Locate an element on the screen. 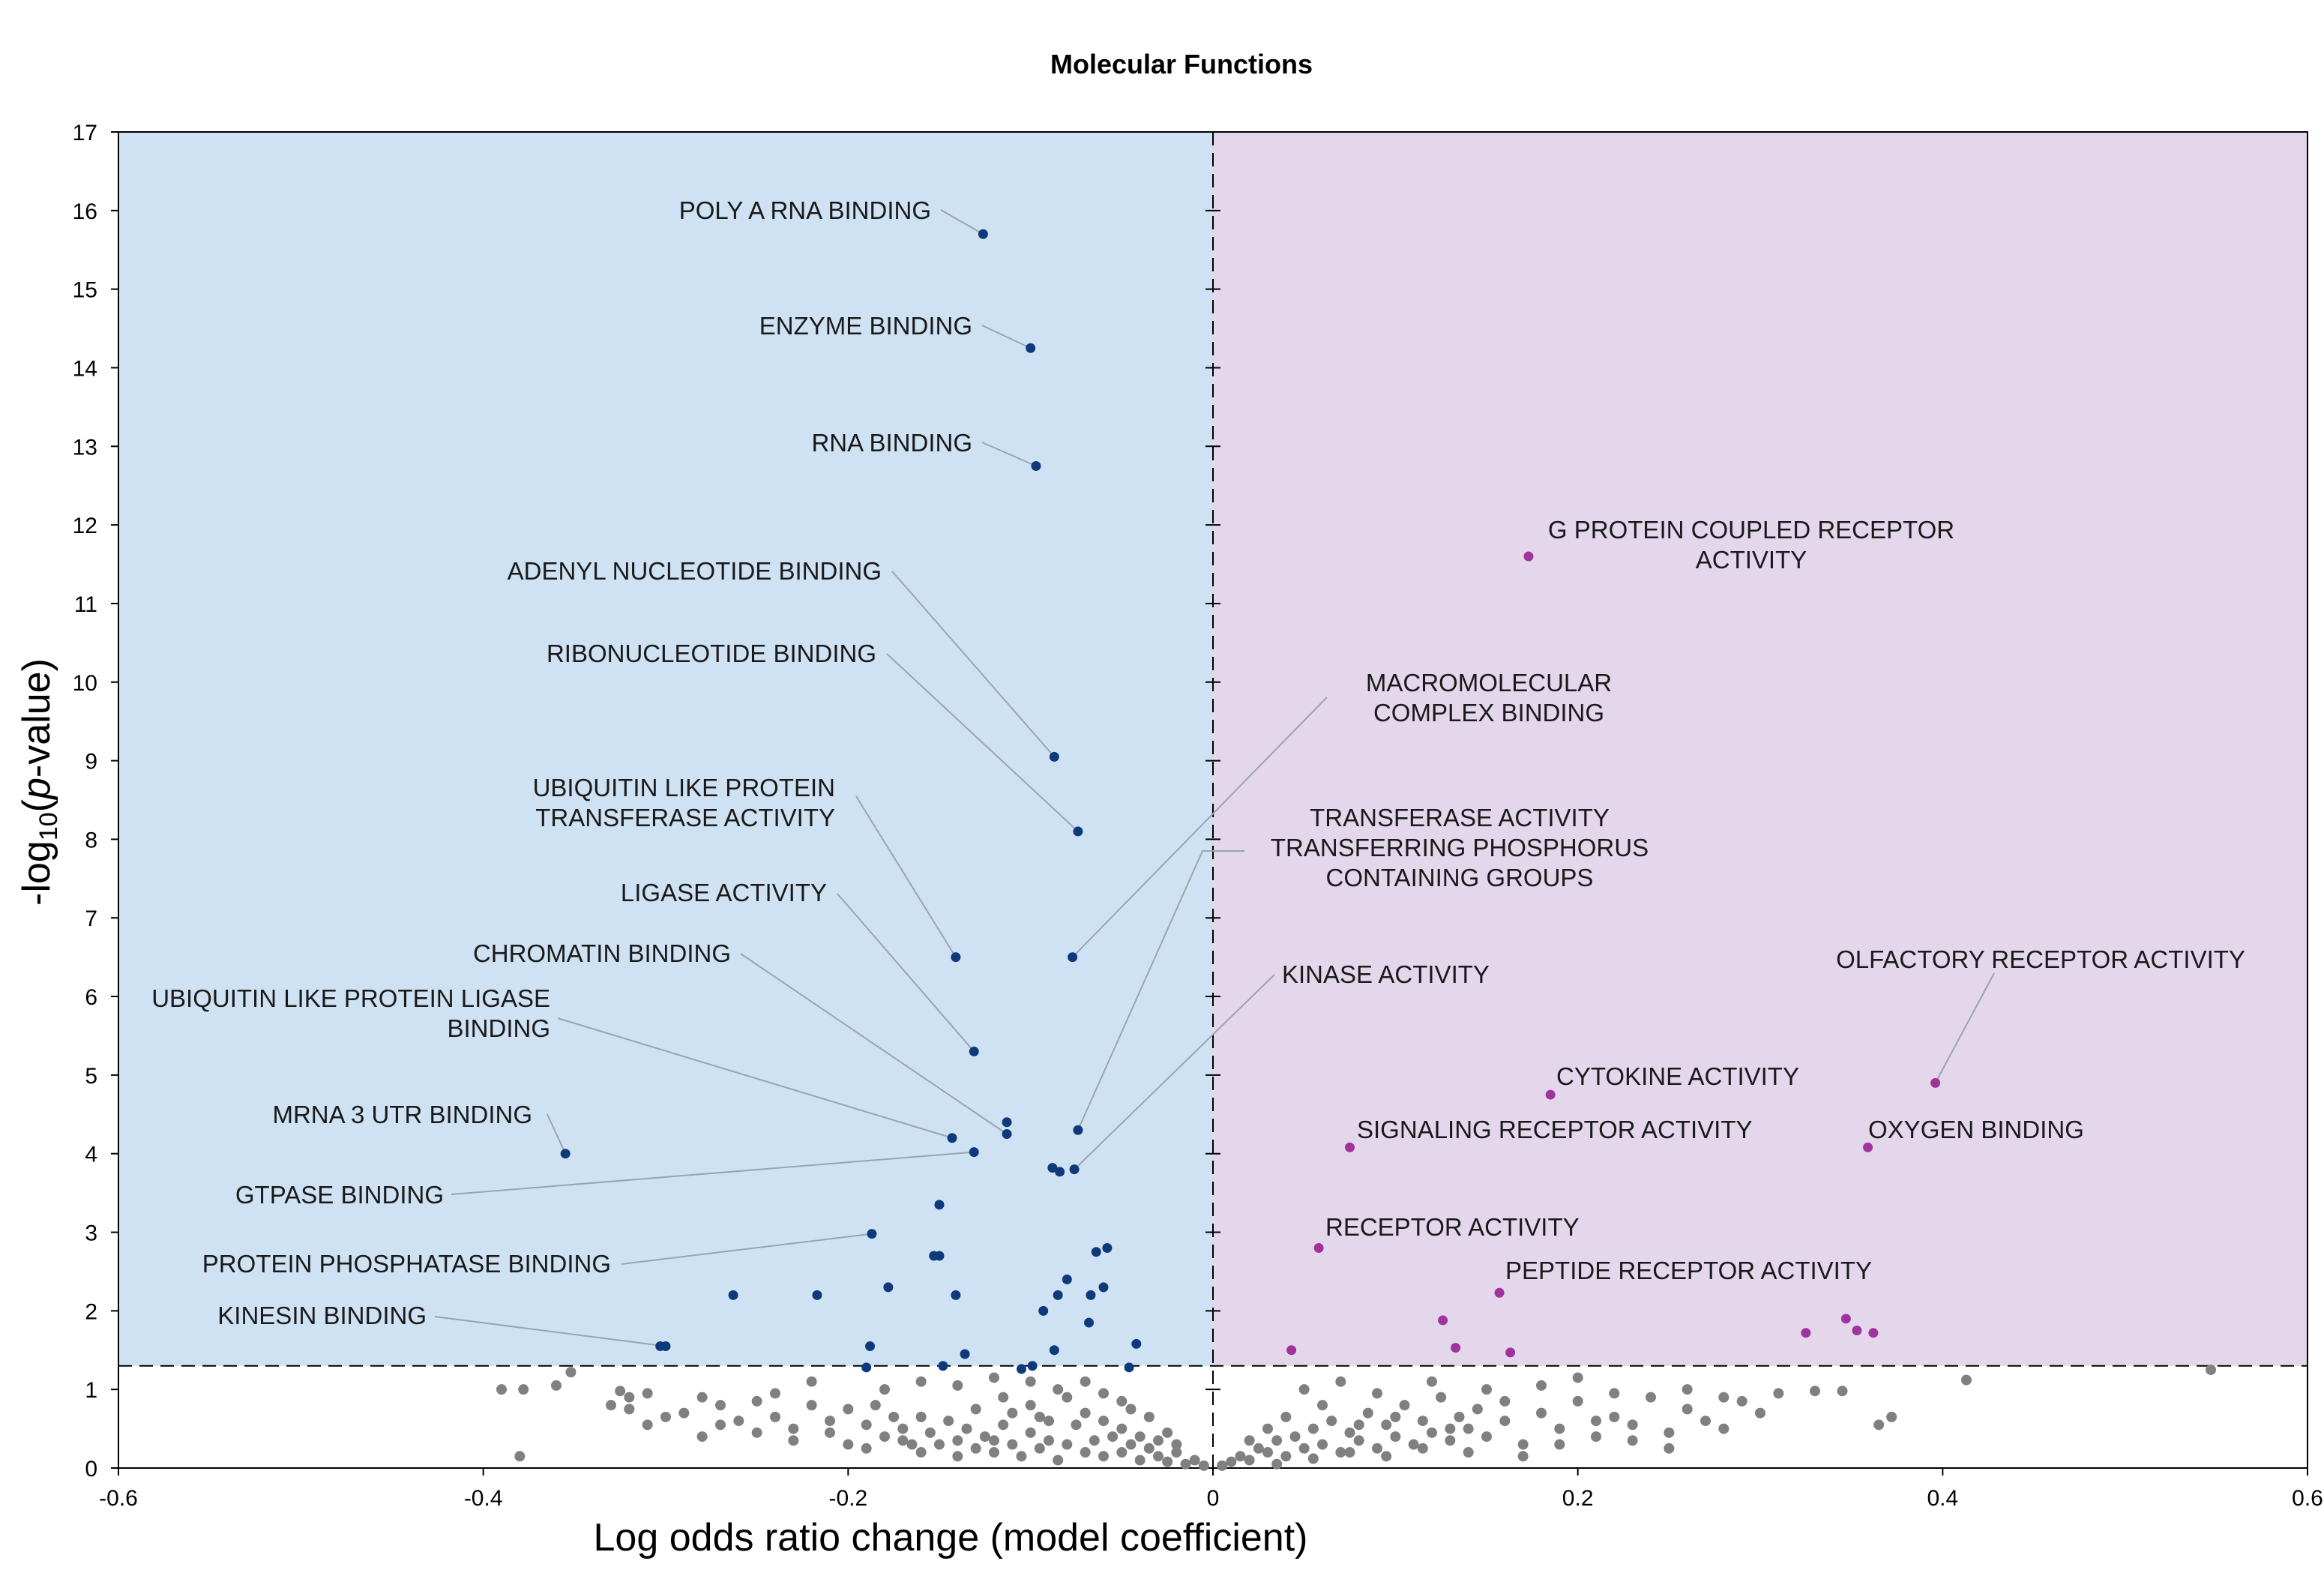 The width and height of the screenshot is (2324, 1573). x-axis-tick-labels: -0.6 -0.4 -0.2 0 0.2 0.4 0.6 is located at coordinates (1211, 1489).